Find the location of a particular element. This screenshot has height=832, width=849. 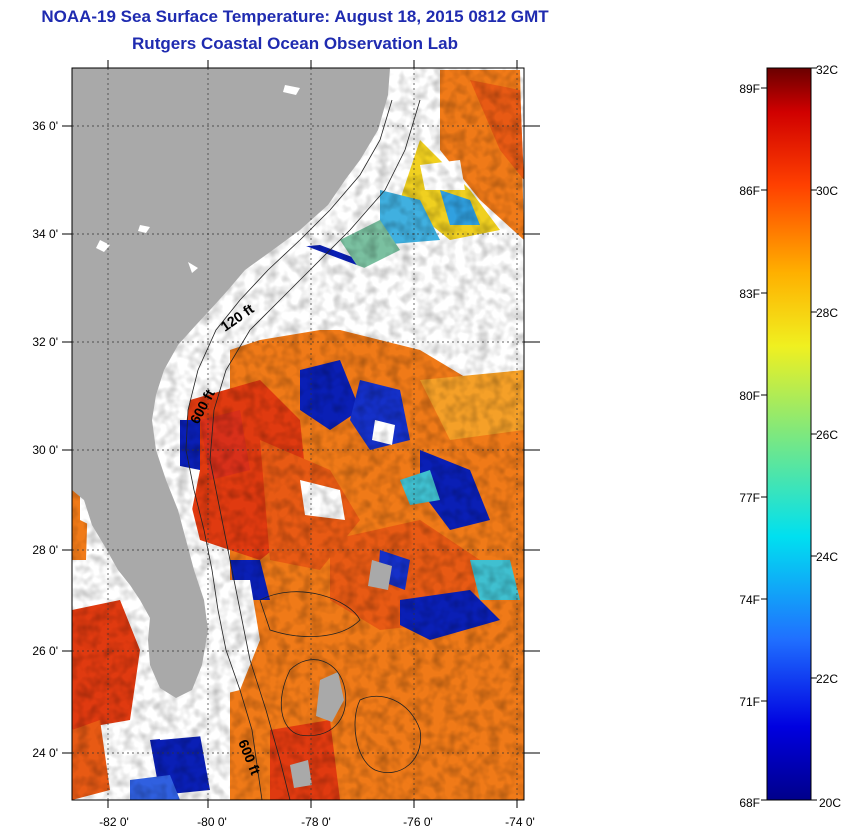

colorbar-c-label: 22C is located at coordinates (827, 679).